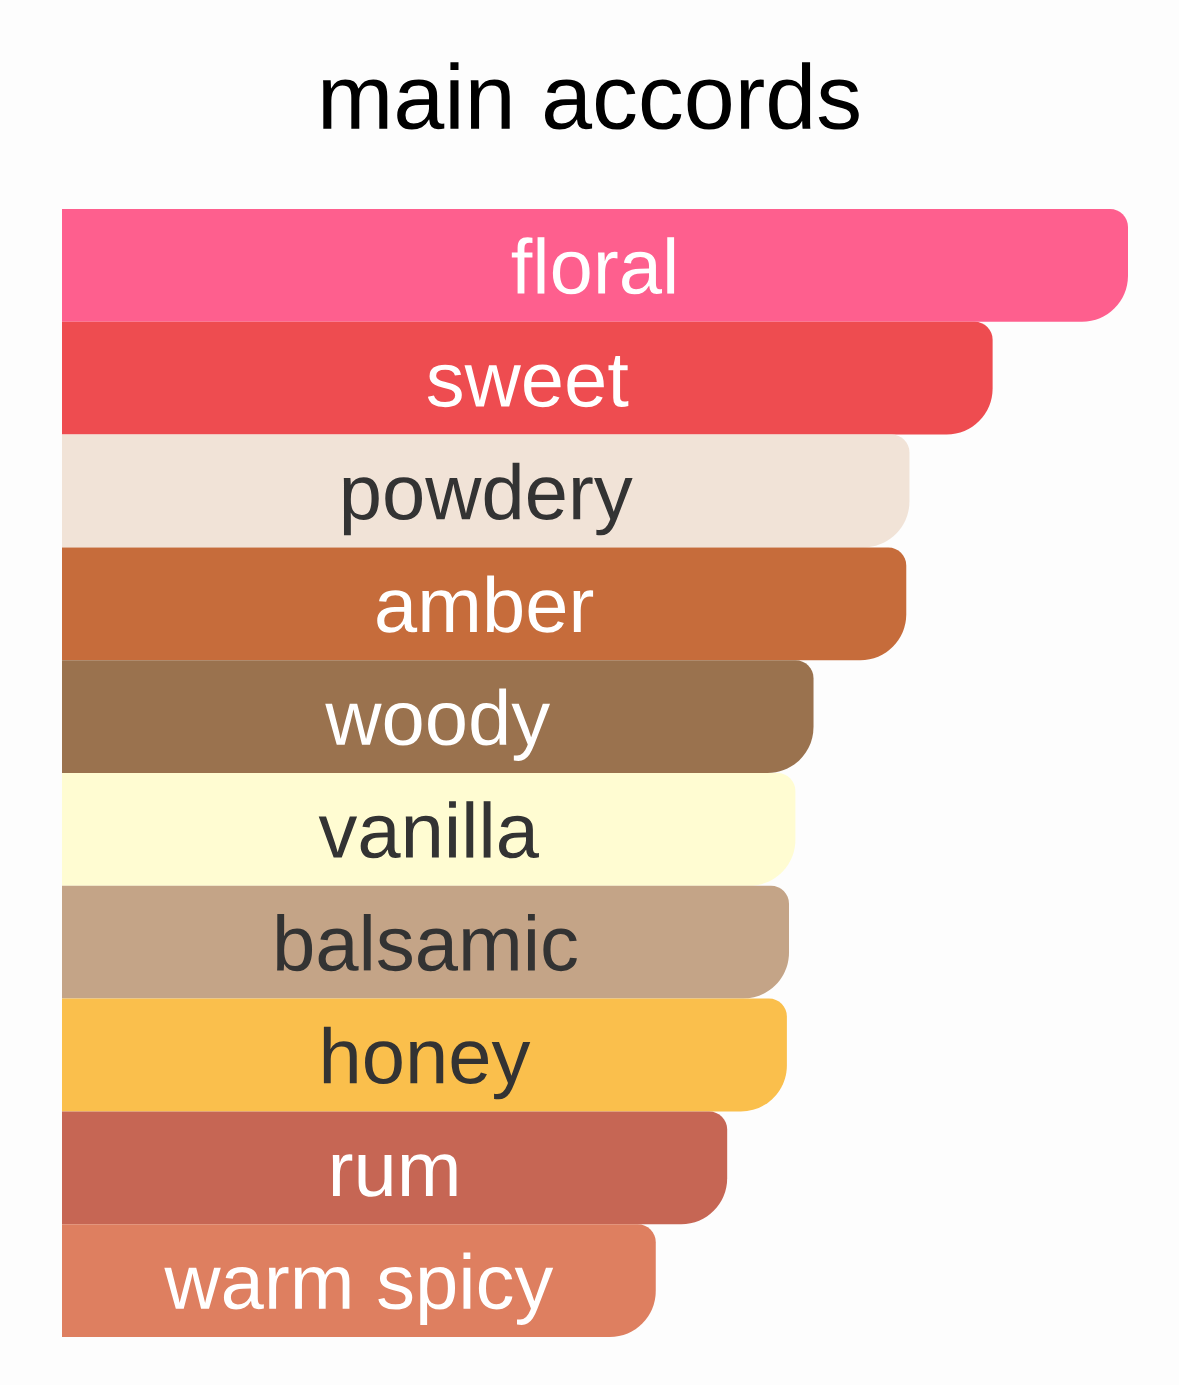 This screenshot has width=1179, height=1385. I want to click on y-tick-label: amber, so click(485, 604).